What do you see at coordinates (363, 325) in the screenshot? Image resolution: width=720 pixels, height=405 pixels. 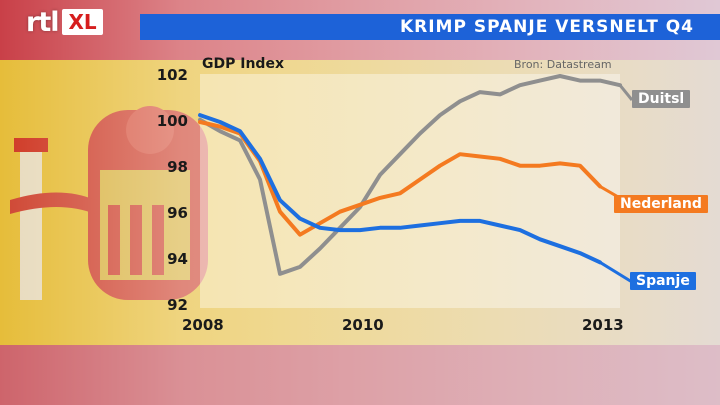 I see `x-tick-label: 2010` at bounding box center [363, 325].